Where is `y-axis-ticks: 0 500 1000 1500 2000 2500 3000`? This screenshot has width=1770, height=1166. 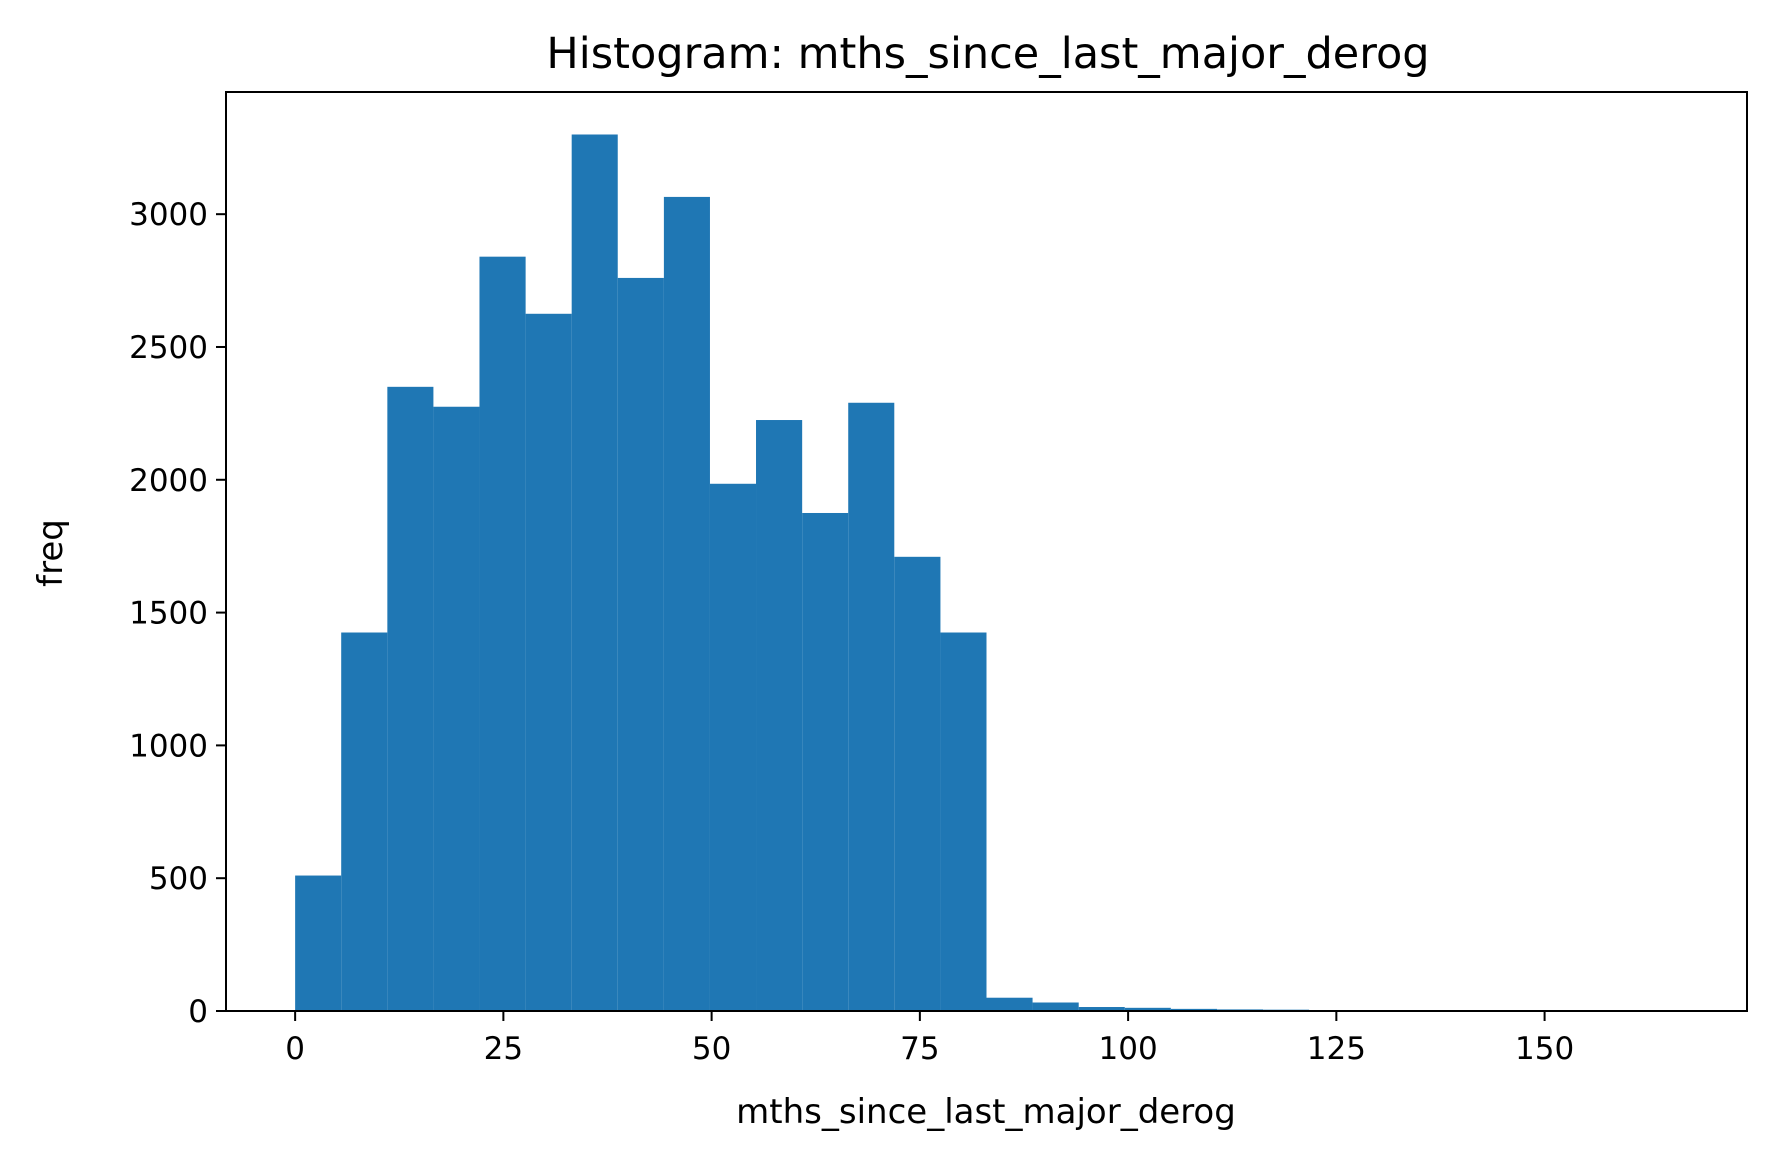
y-axis-ticks: 0 500 1000 1500 2000 2500 3000 is located at coordinates (177, 613).